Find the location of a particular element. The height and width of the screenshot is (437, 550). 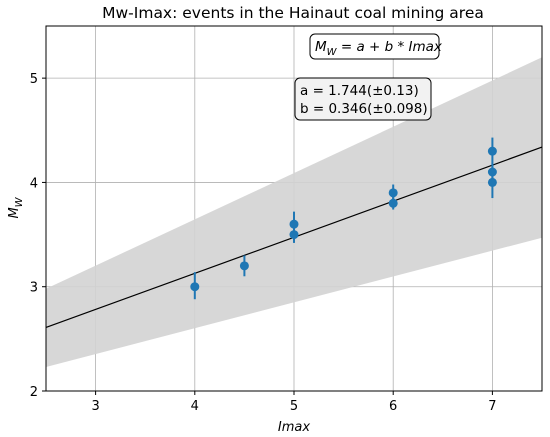

equation-lhs: M is located at coordinates (321, 47).